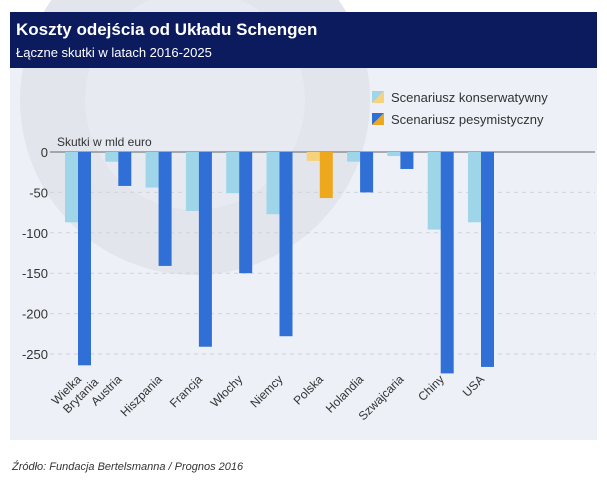  I want to click on y-tick-label: -200, so click(35, 314).